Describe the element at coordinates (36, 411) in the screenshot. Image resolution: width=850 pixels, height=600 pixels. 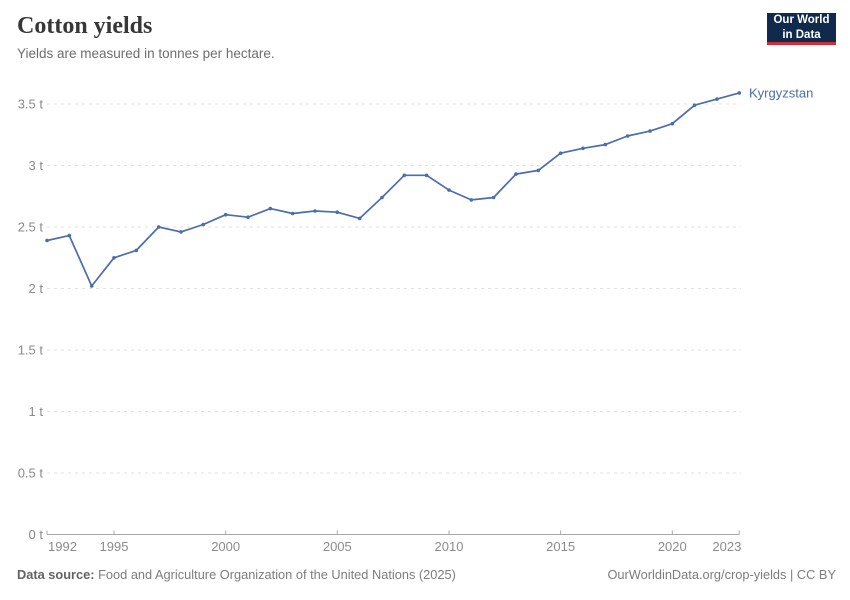
I see `y-axis-tick-label: 1 t` at that location.